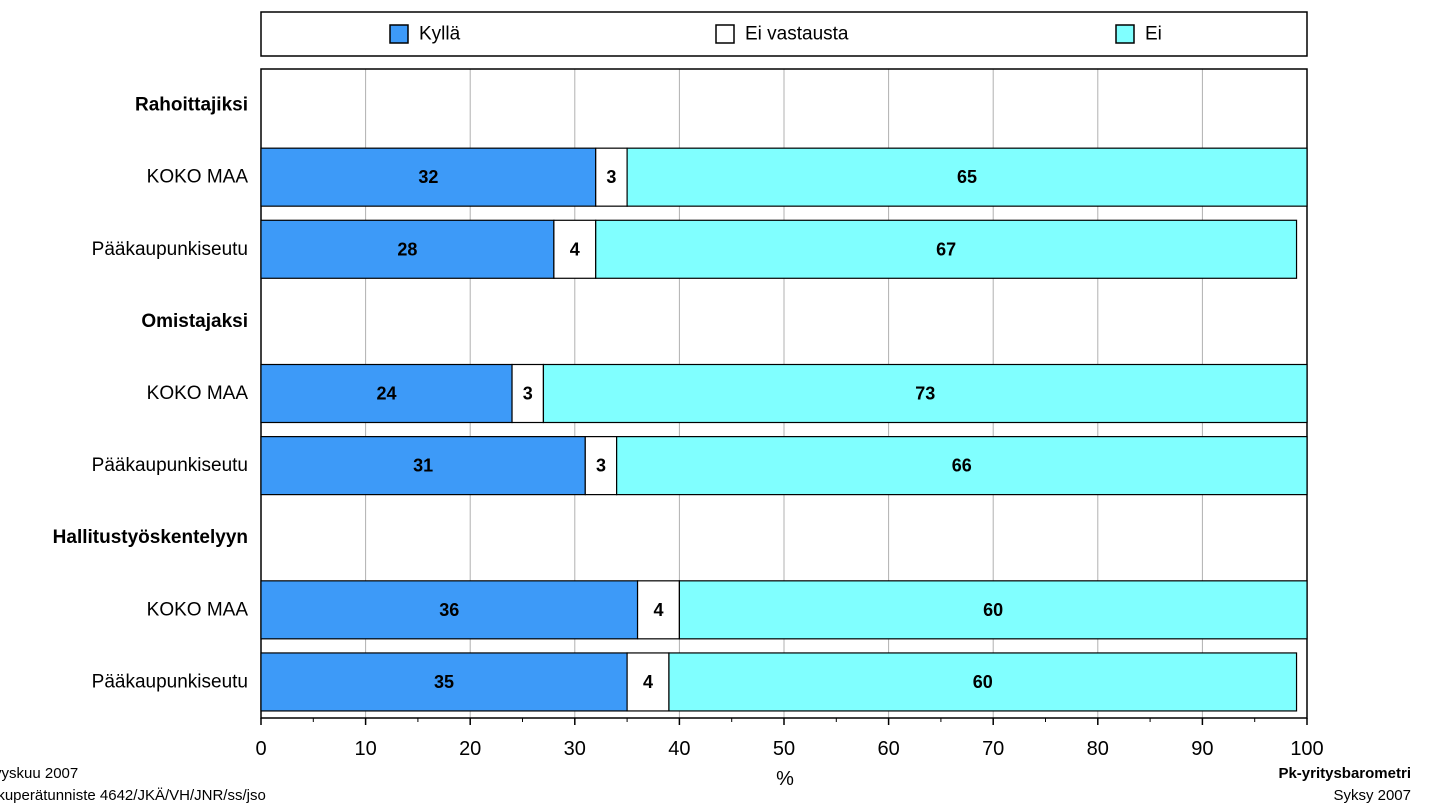  Describe the element at coordinates (150, 537) in the screenshot. I see `group-header-label: Hallitustyöskentelyyn` at that location.